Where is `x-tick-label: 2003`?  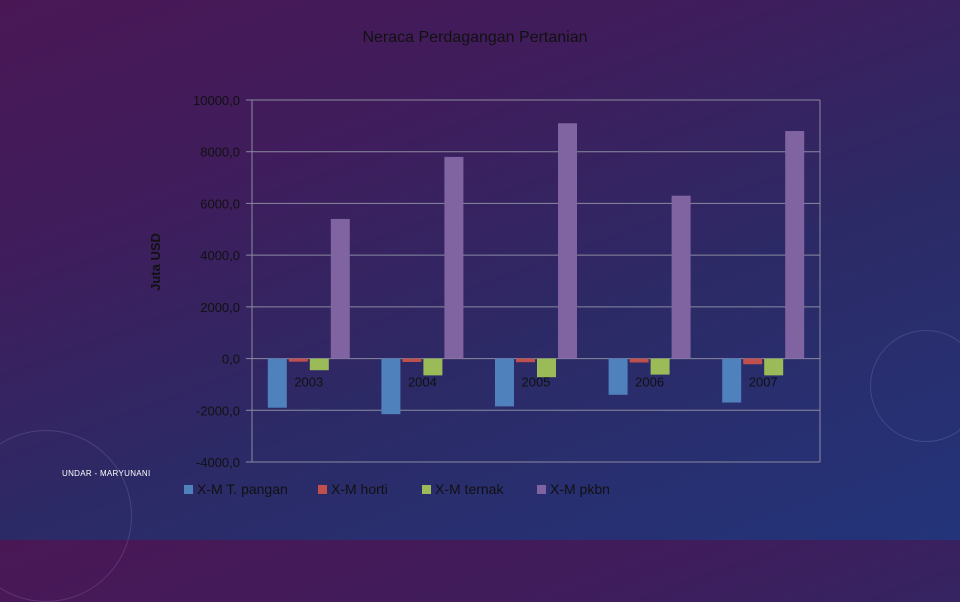 x-tick-label: 2003 is located at coordinates (308, 382).